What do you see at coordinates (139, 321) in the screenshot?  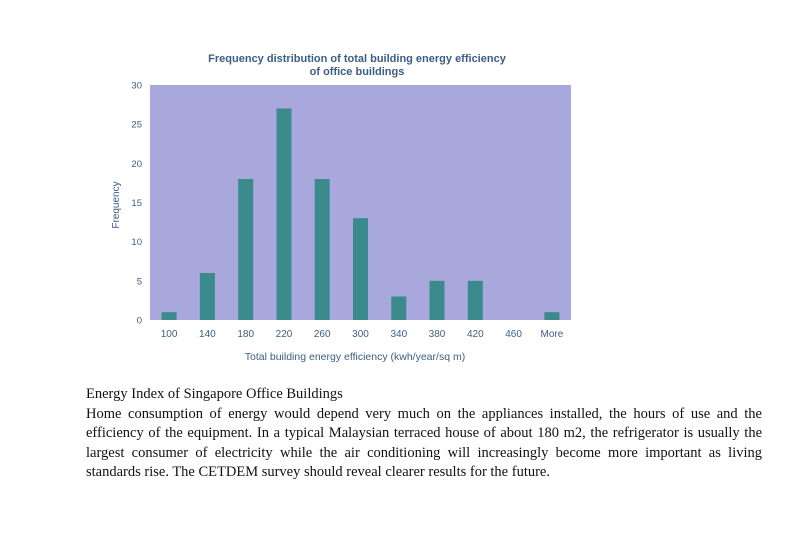 I see `y-tick-label: 0` at bounding box center [139, 321].